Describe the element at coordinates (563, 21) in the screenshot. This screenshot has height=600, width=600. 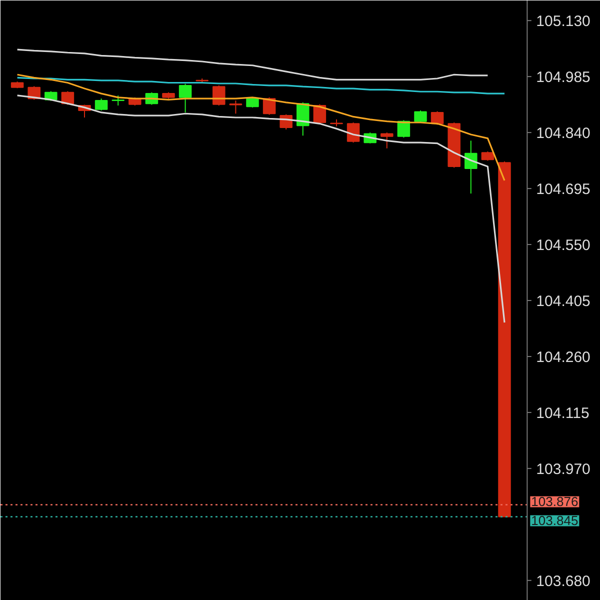
I see `y-tick-label: 105.130` at that location.